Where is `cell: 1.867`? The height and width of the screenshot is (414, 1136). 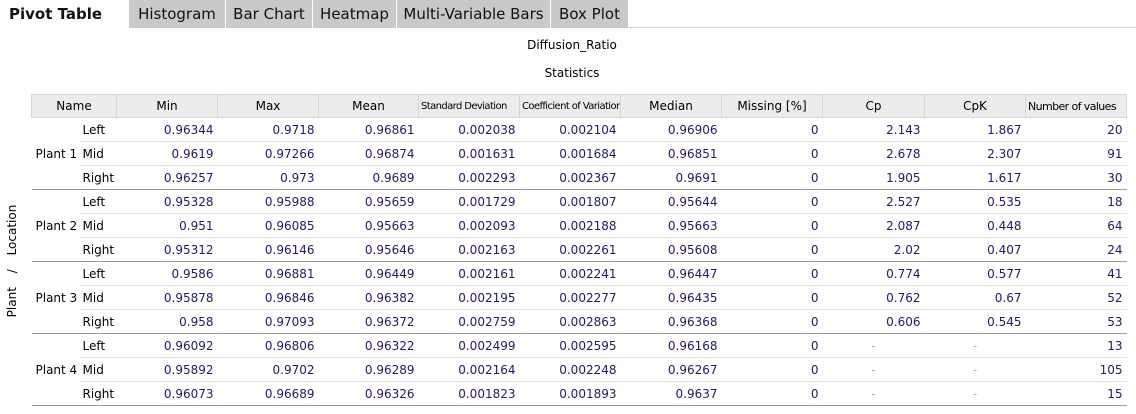
cell: 1.867 is located at coordinates (975, 129).